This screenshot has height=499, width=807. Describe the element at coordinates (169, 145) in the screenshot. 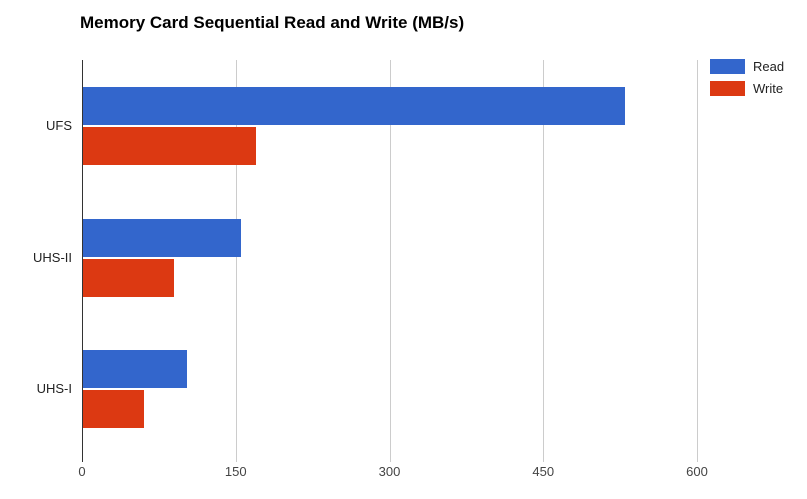

I see `bar-write-ufs` at that location.